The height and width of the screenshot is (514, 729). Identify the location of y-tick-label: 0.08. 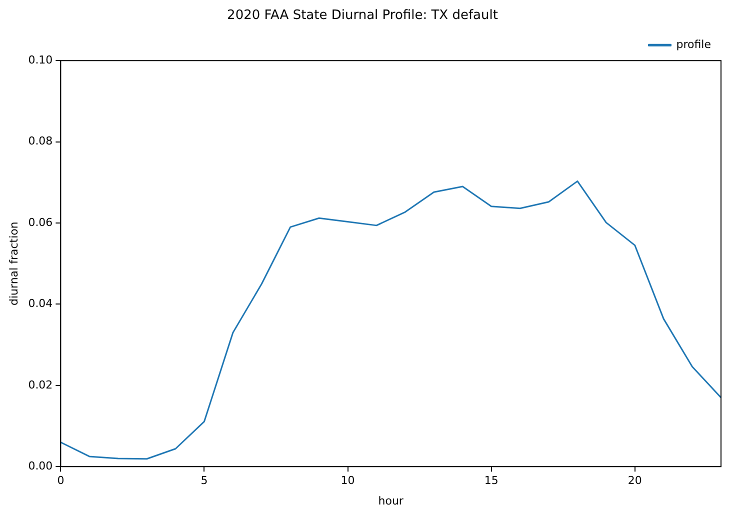
(40, 141).